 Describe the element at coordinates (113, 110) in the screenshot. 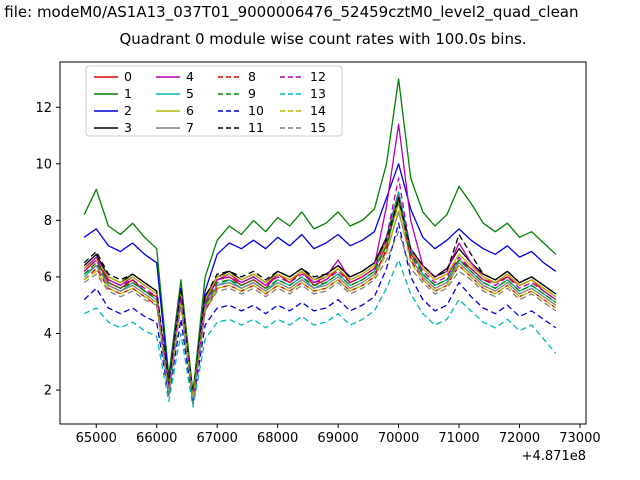

I see `legend-item-2: 2` at that location.